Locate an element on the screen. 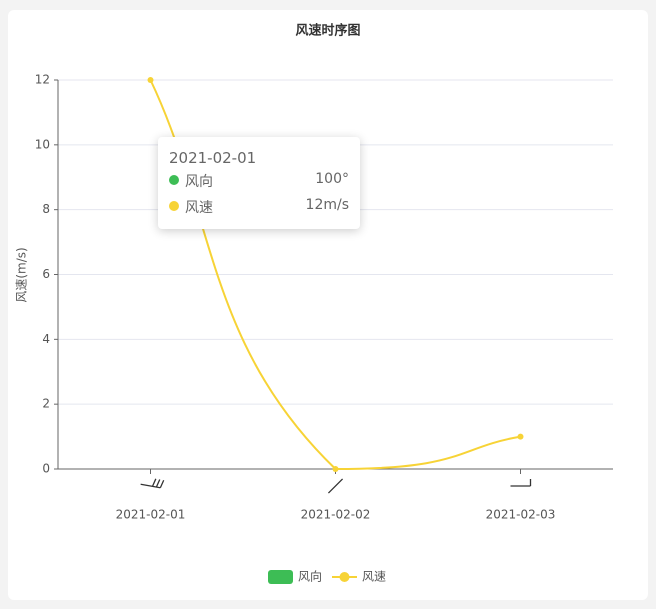  barb-shaft is located at coordinates (335, 486).